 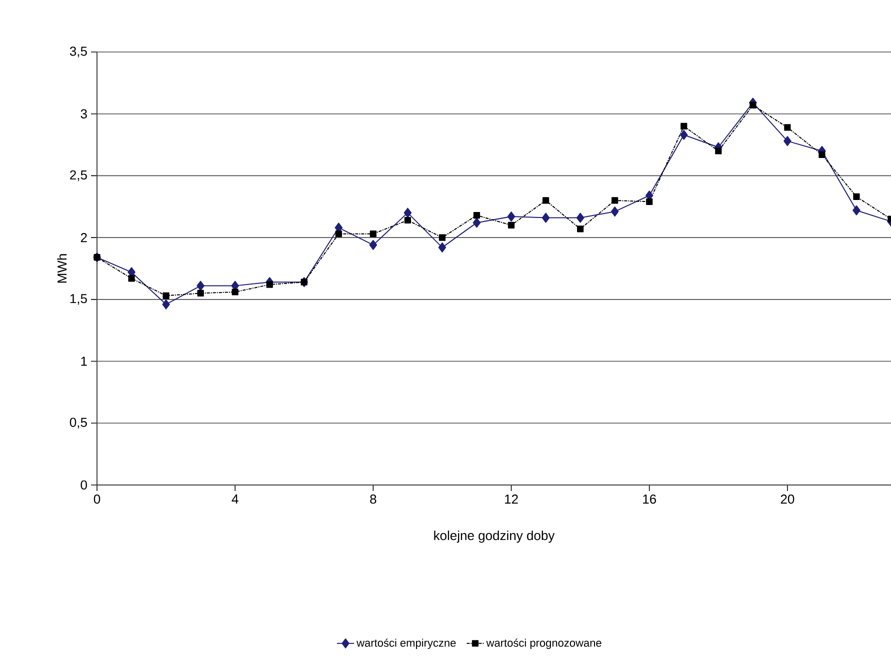 What do you see at coordinates (373, 499) in the screenshot?
I see `x-tick-label: 8` at bounding box center [373, 499].